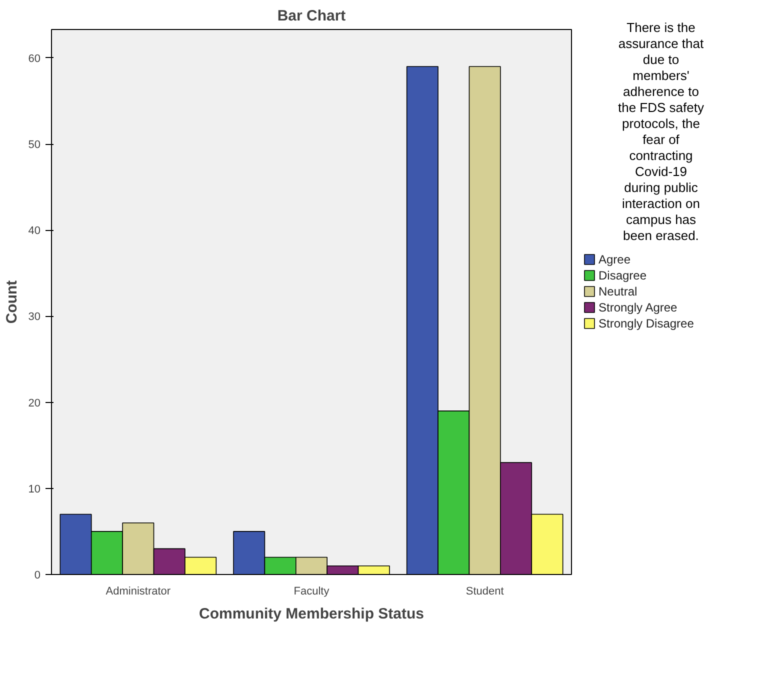 The height and width of the screenshot is (681, 768). What do you see at coordinates (661, 131) in the screenshot?
I see `text: There is the assurance that due to members' adherence to the FDS safety protocols, the fear of contracting Covid-19 during public interaction on campus has been erased.` at bounding box center [661, 131].